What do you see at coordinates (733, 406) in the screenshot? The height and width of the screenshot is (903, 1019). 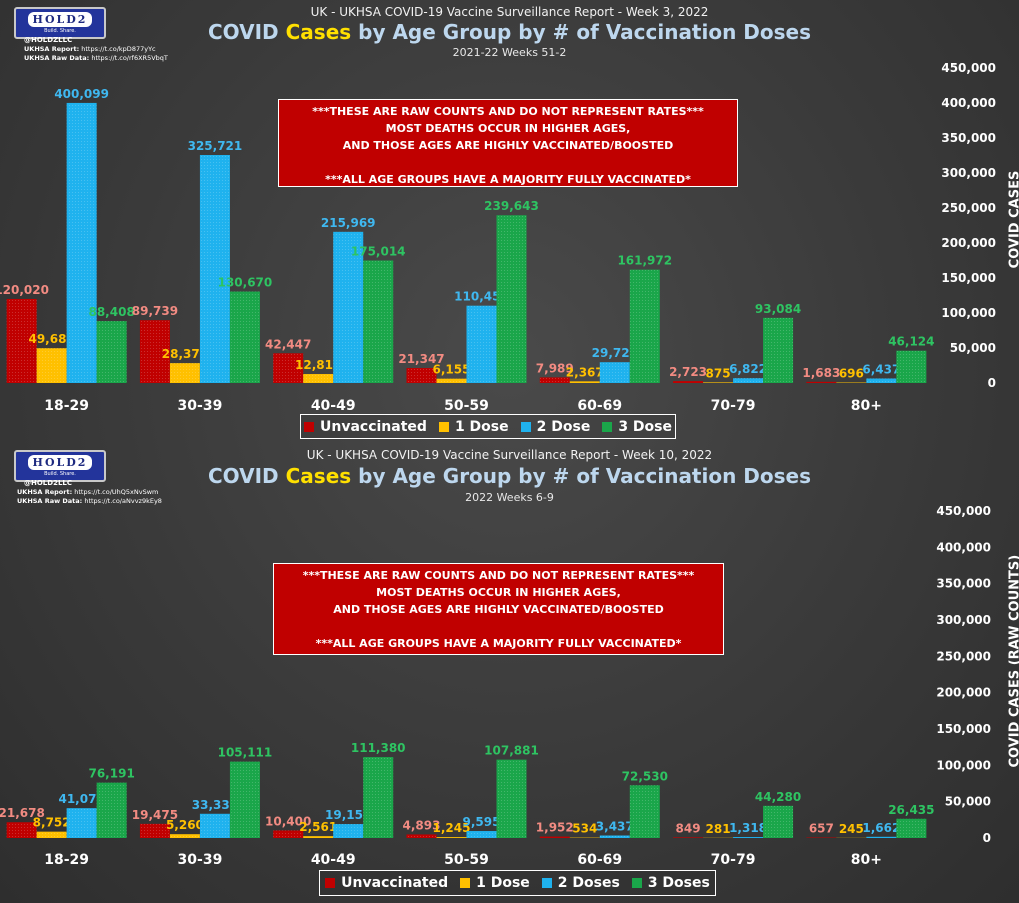 I see `x-tick-label: 70-79` at bounding box center [733, 406].